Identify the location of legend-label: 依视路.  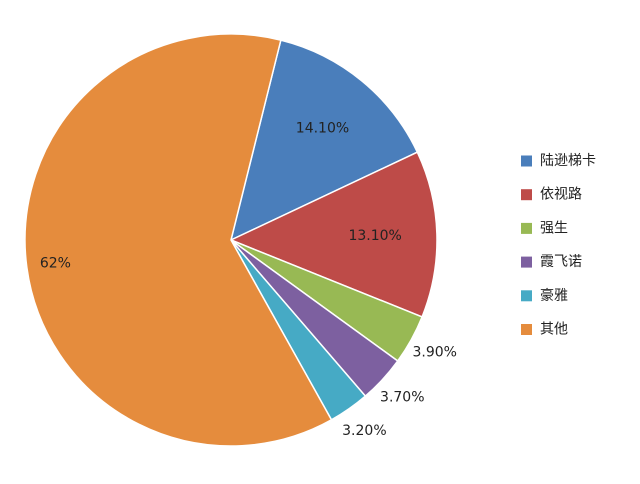
(561, 195).